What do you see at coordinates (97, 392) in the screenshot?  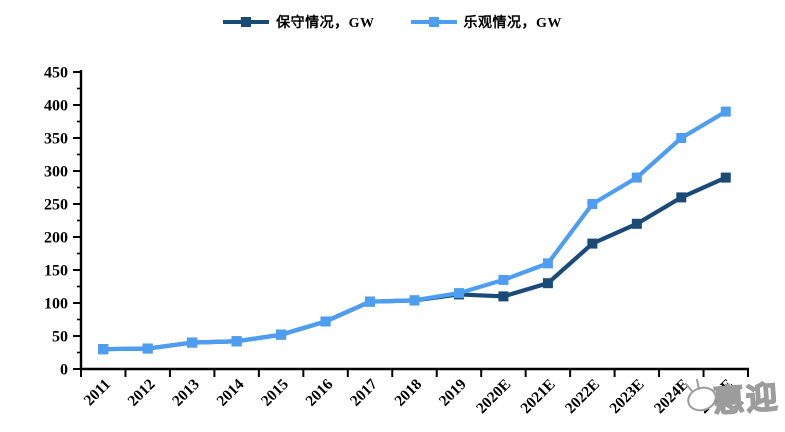 I see `x-tick-label: 2011` at bounding box center [97, 392].